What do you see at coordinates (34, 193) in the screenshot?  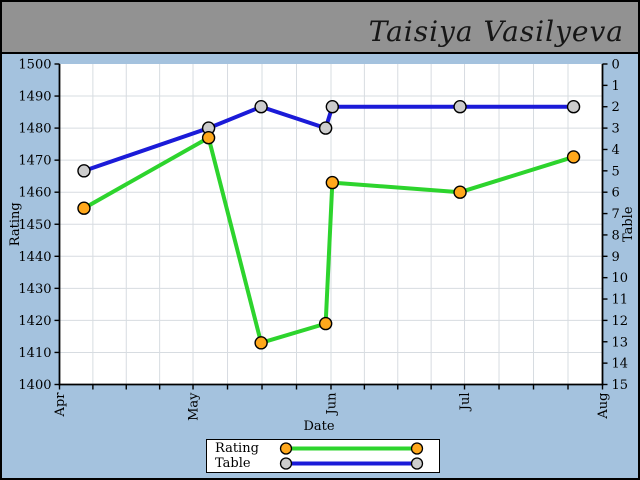 I see `svg-text: 1460` at bounding box center [34, 193].